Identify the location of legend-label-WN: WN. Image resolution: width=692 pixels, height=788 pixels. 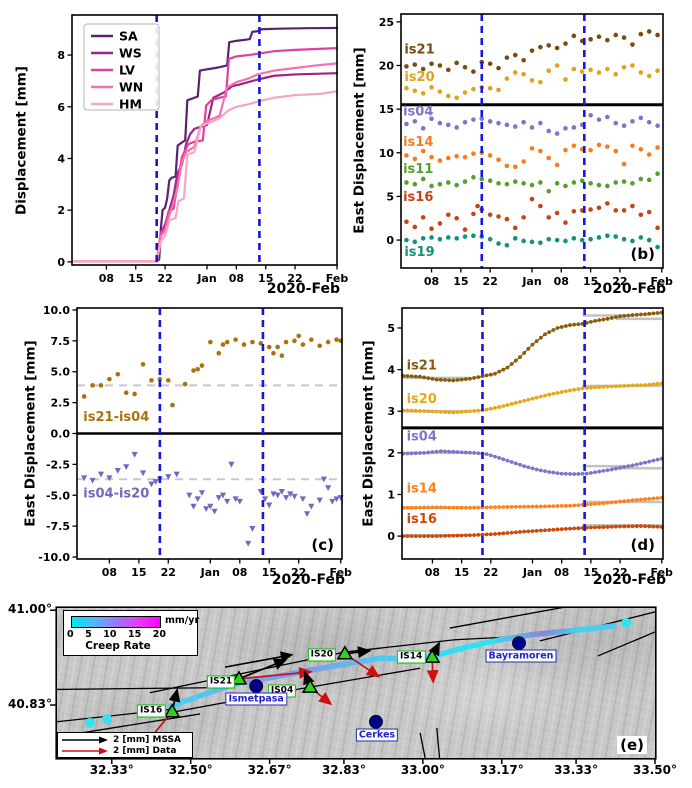
(131, 87).